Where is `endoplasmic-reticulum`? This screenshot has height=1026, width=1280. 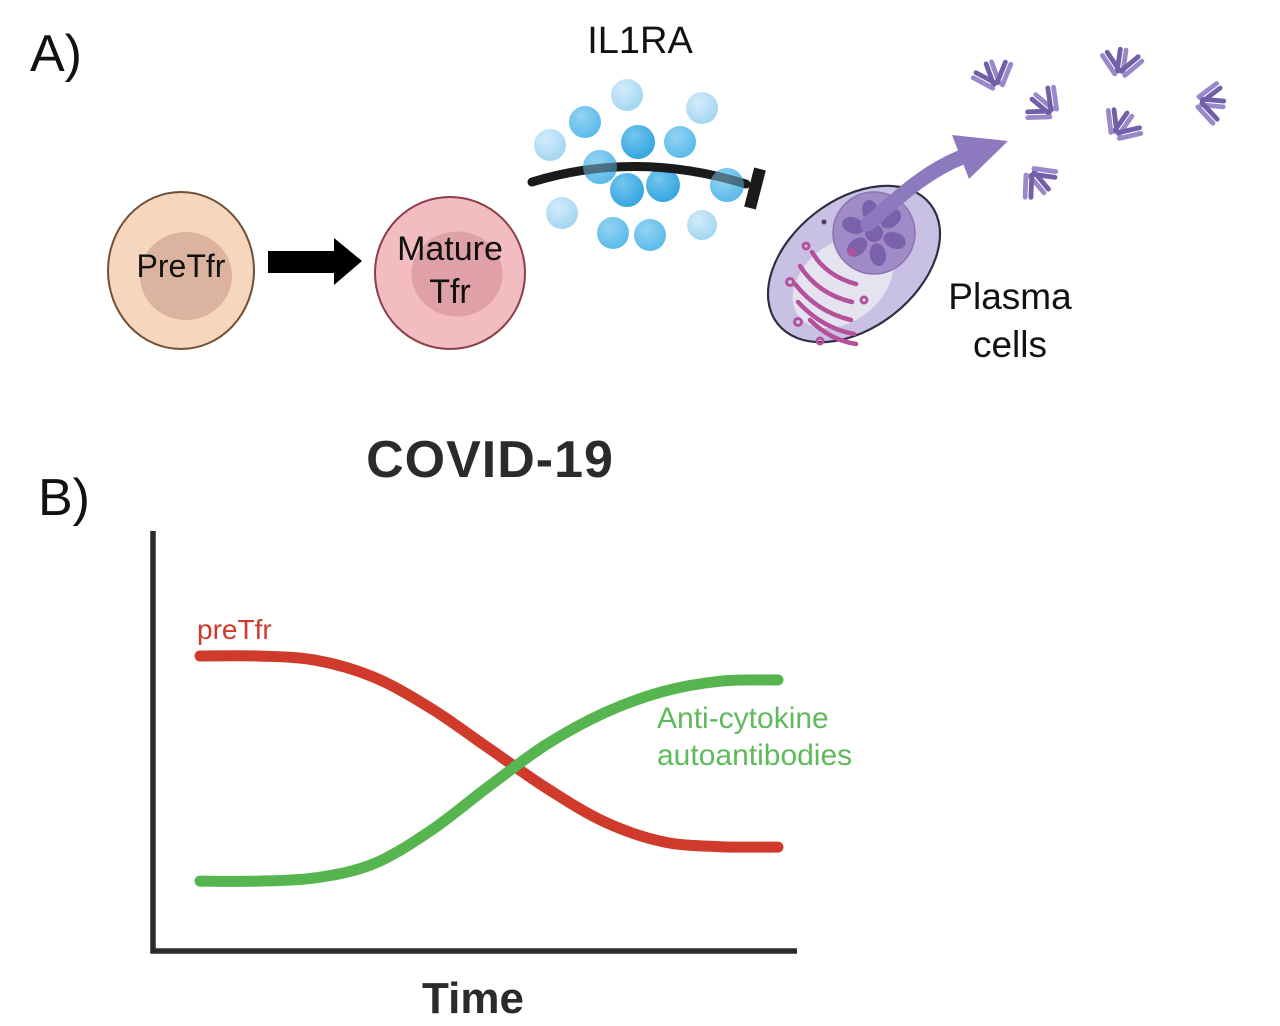 endoplasmic-reticulum is located at coordinates (825, 298).